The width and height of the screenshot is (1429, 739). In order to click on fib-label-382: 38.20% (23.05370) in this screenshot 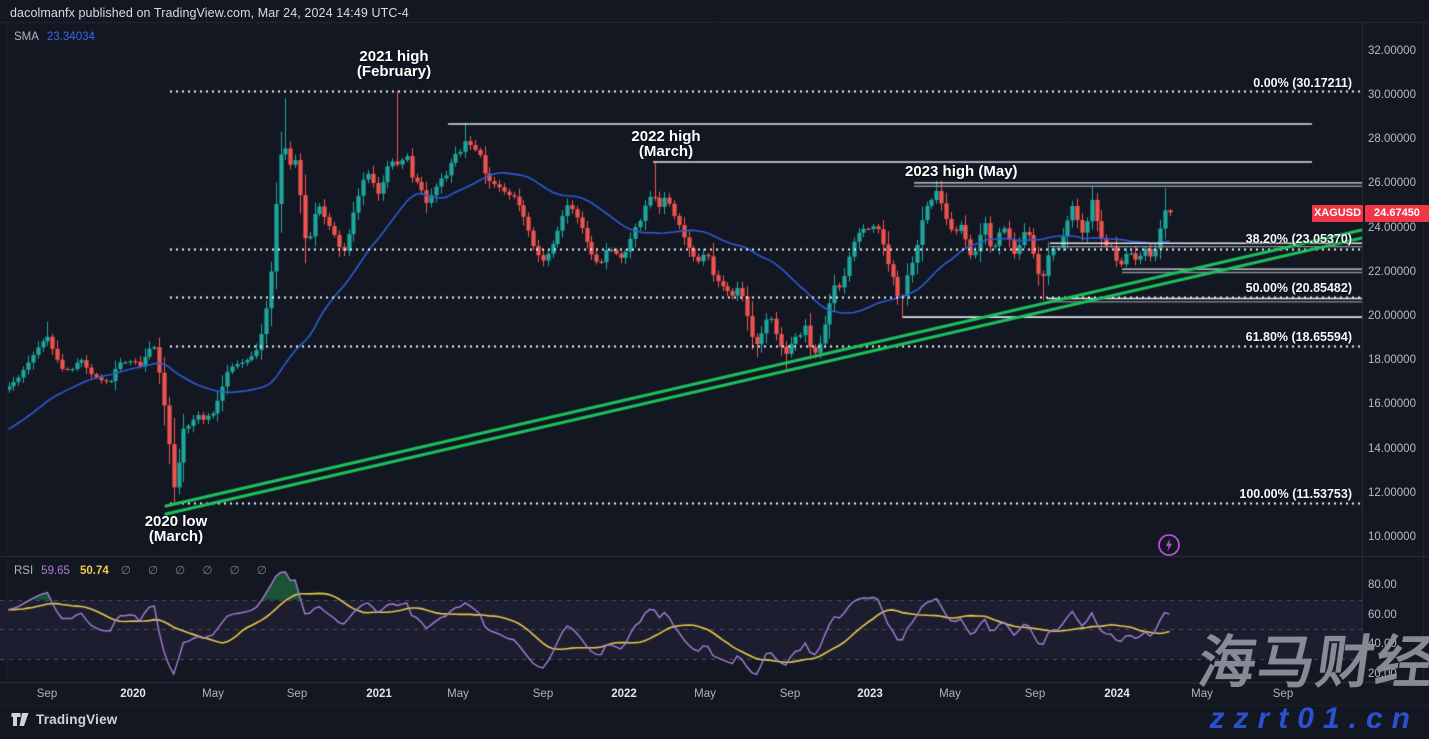, I will do `click(1298, 239)`.